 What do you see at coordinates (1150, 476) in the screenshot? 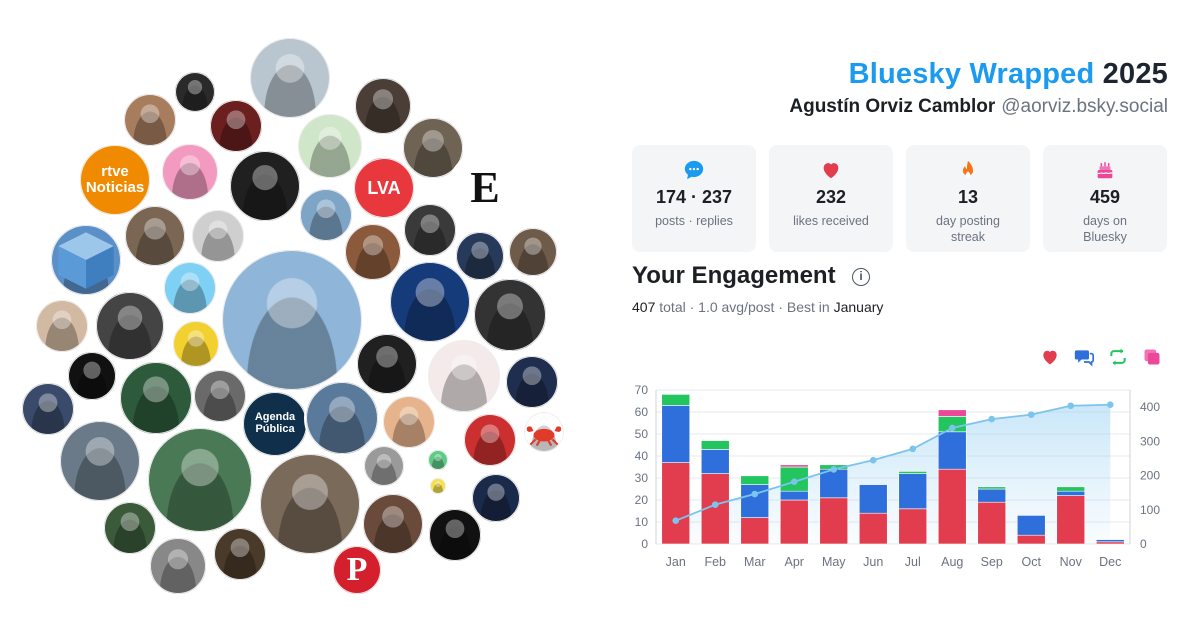
I see `y2-tick-label: 200` at bounding box center [1150, 476].